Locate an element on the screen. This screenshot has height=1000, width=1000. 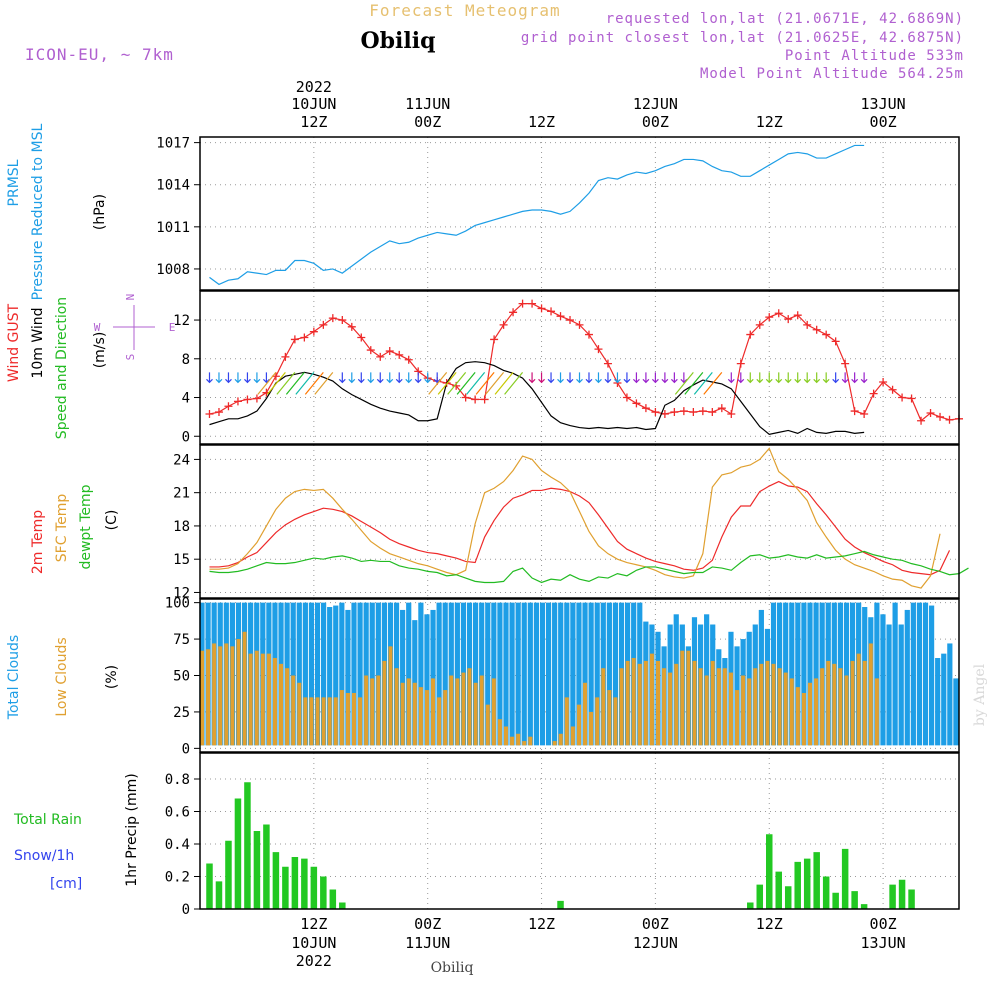
y-tick-label: 4 is located at coordinates (186, 399).